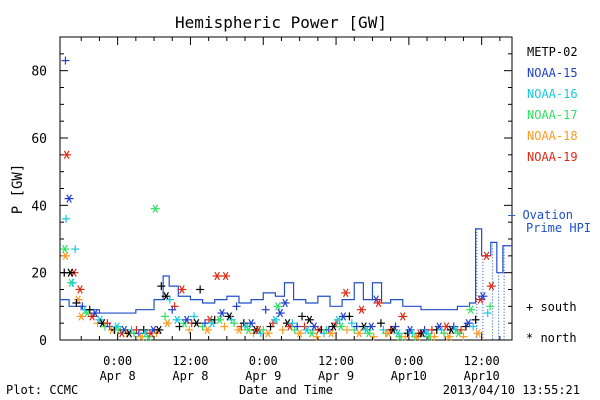 Image resolution: width=600 pixels, height=400 pixels. Describe the element at coordinates (552, 136) in the screenshot. I see `legend-item-noaa-18: NOAA-18` at that location.